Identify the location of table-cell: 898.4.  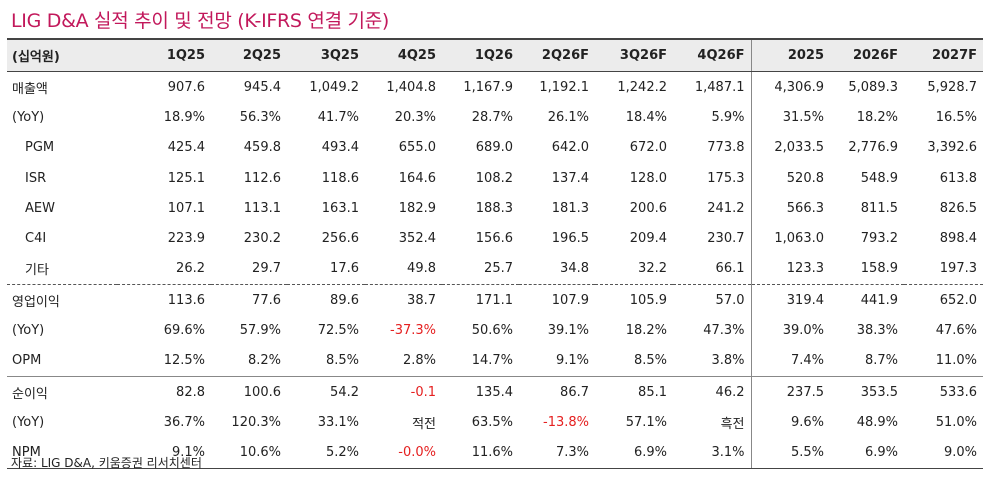
(958, 239).